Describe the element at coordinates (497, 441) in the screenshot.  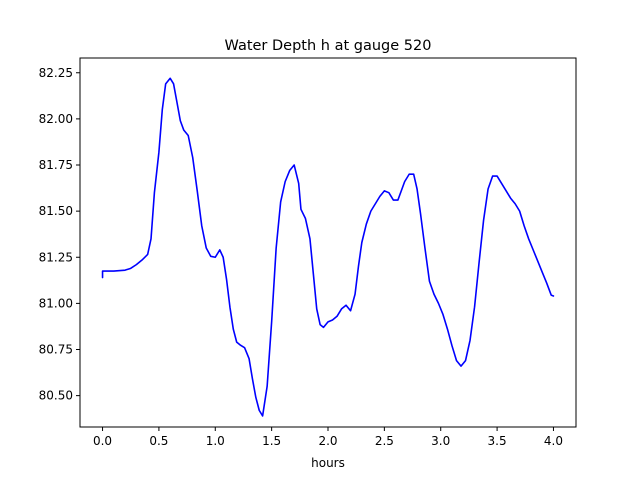
I see `x-tick-label: 3.5` at that location.